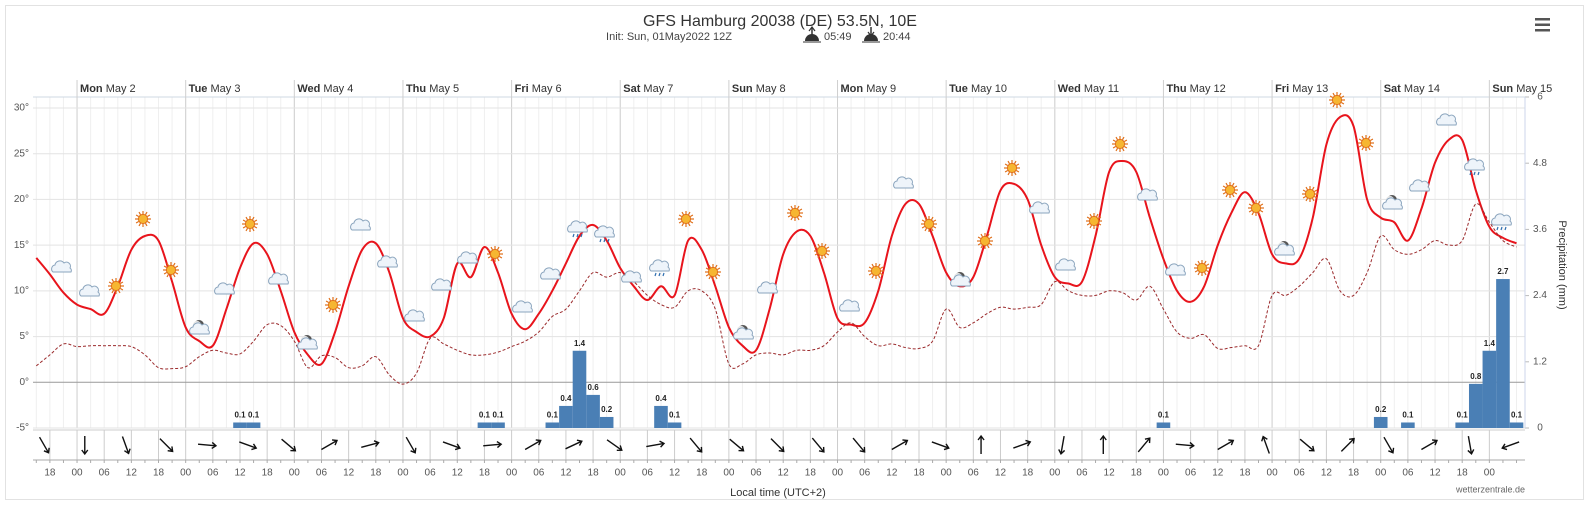 This screenshot has width=1591, height=510. What do you see at coordinates (1540, 163) in the screenshot?
I see `y2-tick-label: 4.8` at bounding box center [1540, 163].